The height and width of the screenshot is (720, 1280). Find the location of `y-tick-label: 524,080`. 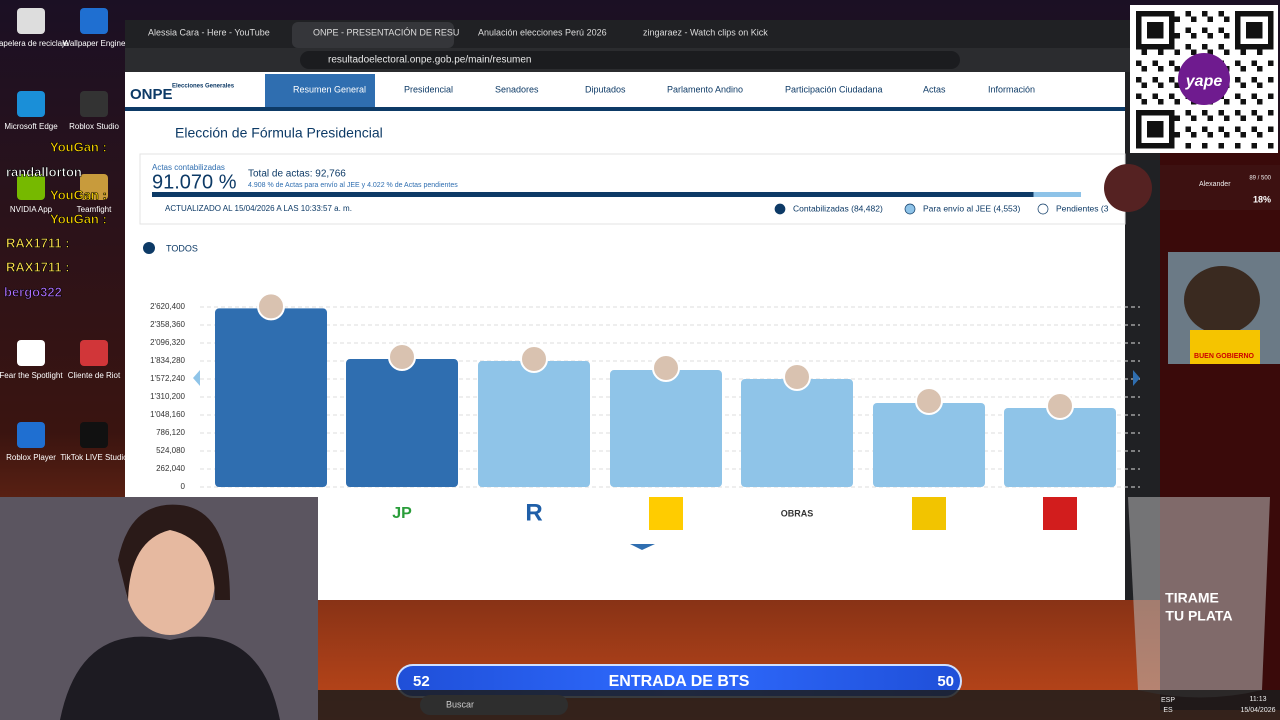

y-tick-label: 524,080 is located at coordinates (170, 450).